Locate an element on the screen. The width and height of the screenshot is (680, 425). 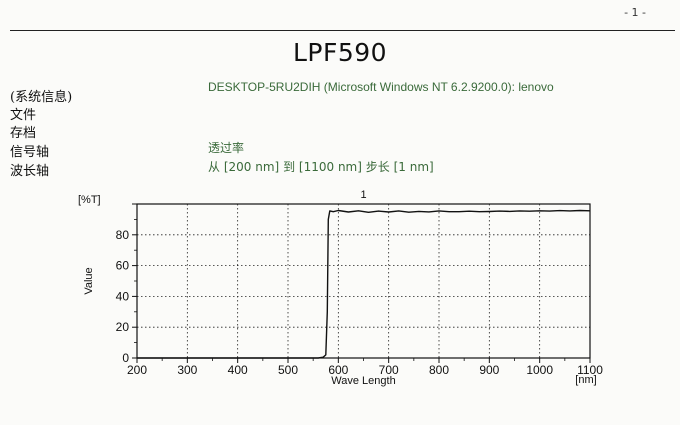
range-step-label: 步长 is located at coordinates (377, 167).